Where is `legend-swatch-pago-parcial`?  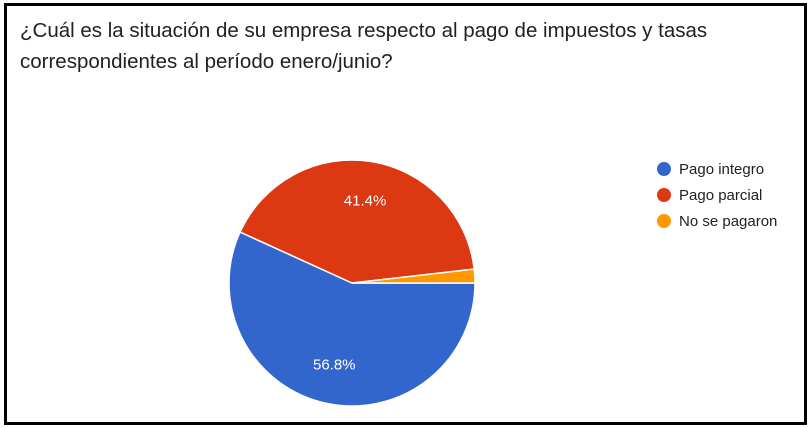 legend-swatch-pago-parcial is located at coordinates (664, 195).